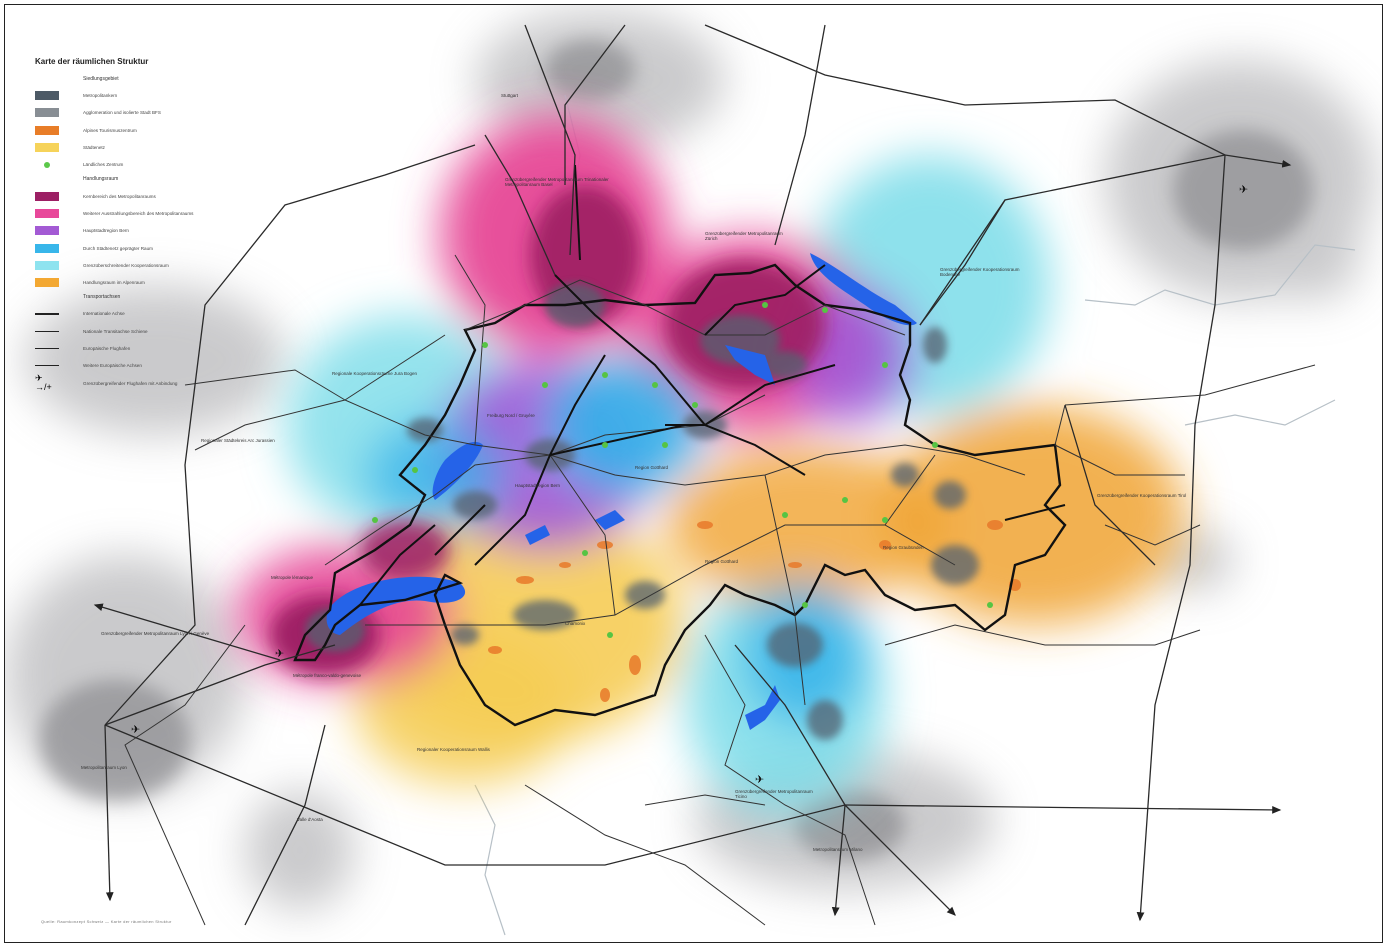 This screenshot has height=949, width=1389. What do you see at coordinates (107, 348) in the screenshot?
I see `legend-label: Europäische Flughafen` at bounding box center [107, 348].